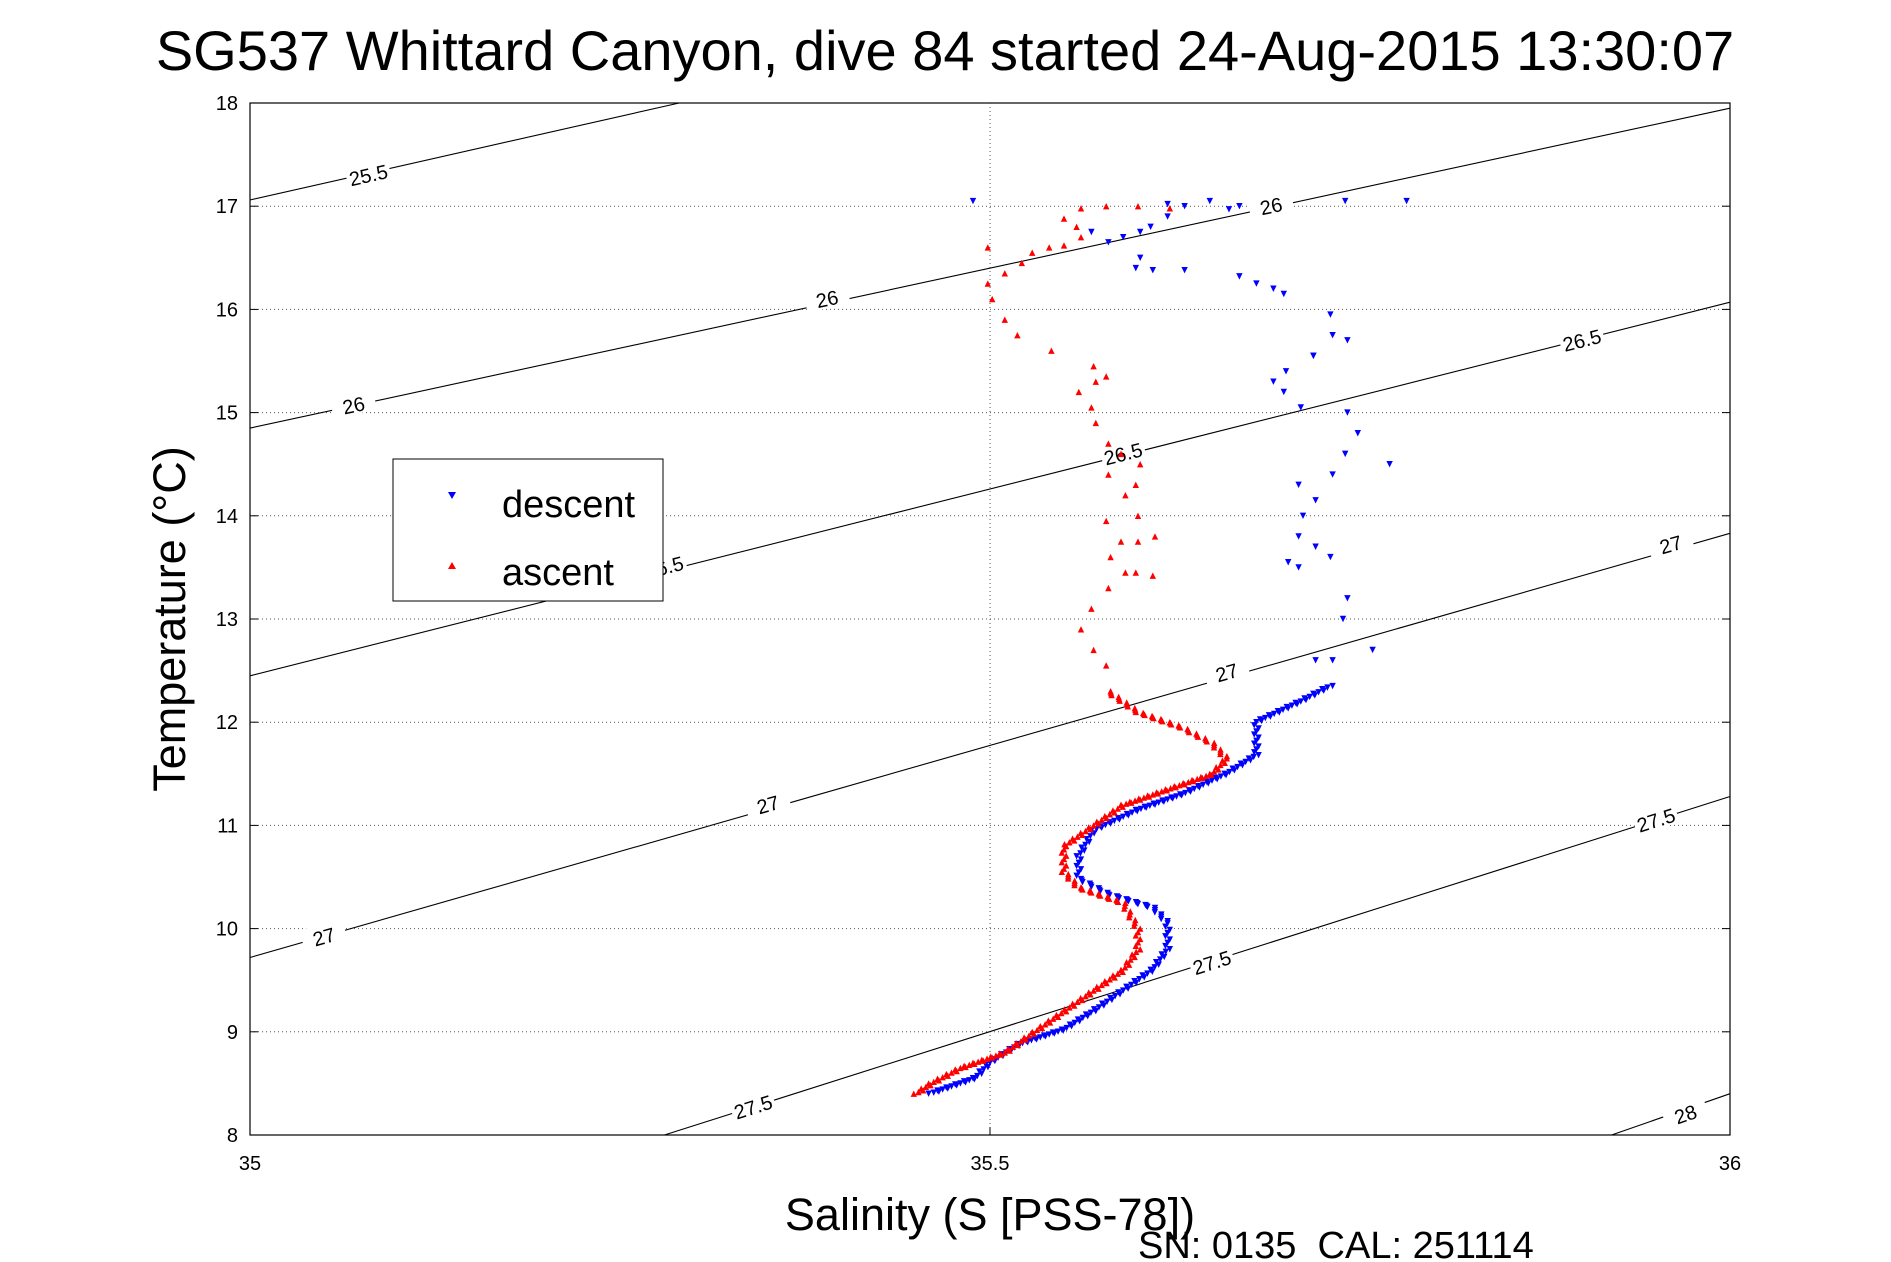  What do you see at coordinates (1212, 963) in the screenshot?
I see `contour-label: 27.5` at bounding box center [1212, 963].